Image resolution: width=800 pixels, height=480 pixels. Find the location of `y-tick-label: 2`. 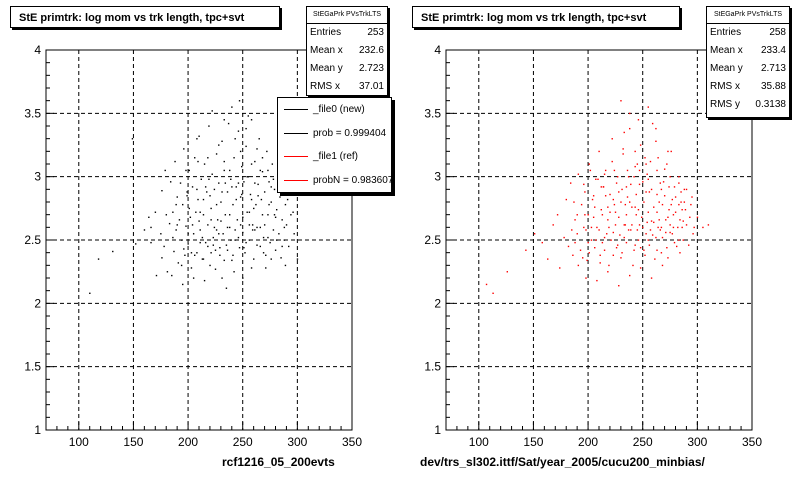

y-tick-label: 2 is located at coordinates (37, 303).